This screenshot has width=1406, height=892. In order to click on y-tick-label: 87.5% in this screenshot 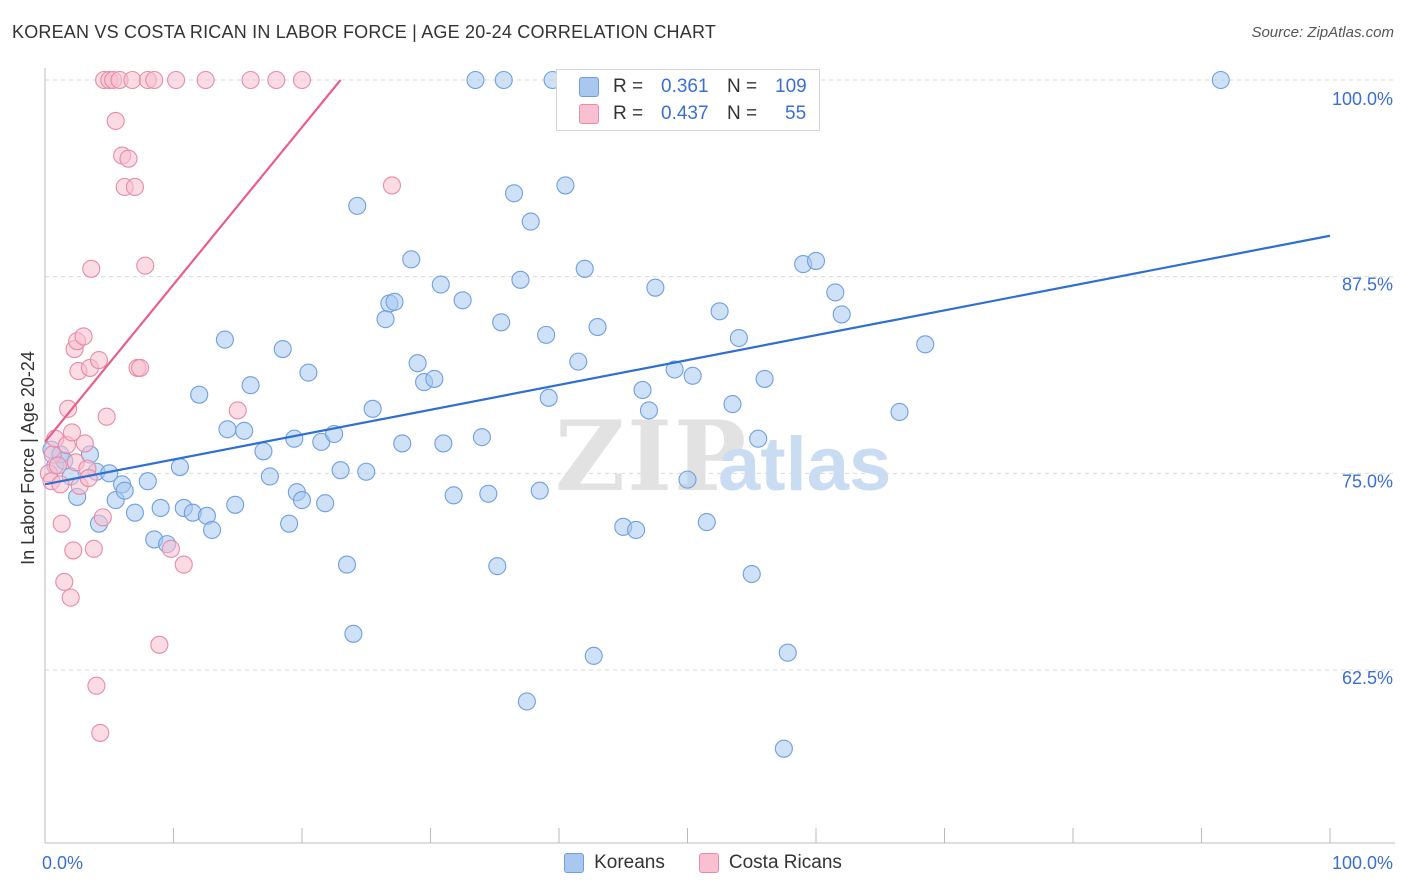, I will do `click(1367, 285)`.